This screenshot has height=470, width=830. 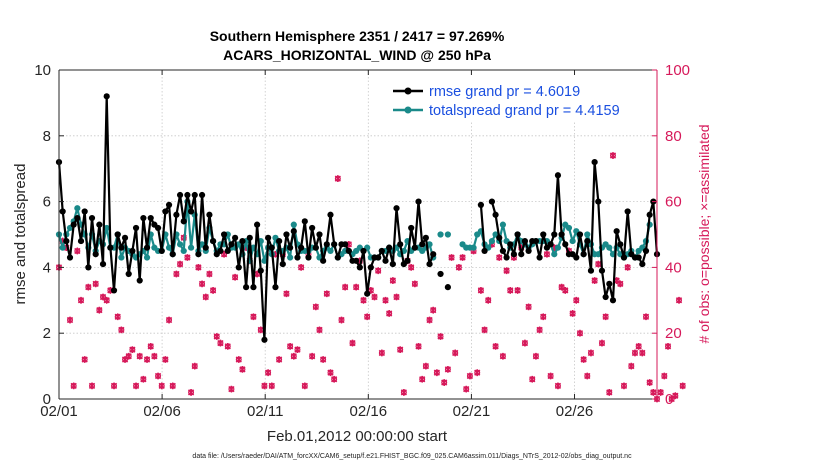 What do you see at coordinates (47, 399) in the screenshot?
I see `y-tick-label: 0` at bounding box center [47, 399].